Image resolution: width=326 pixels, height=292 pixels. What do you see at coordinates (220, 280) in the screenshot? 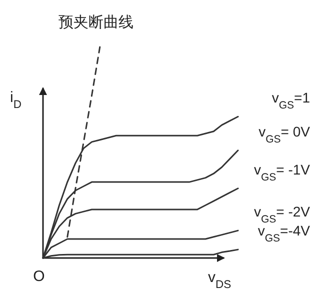
I see `x-axis-title: v$_{DS}$` at bounding box center [220, 280].